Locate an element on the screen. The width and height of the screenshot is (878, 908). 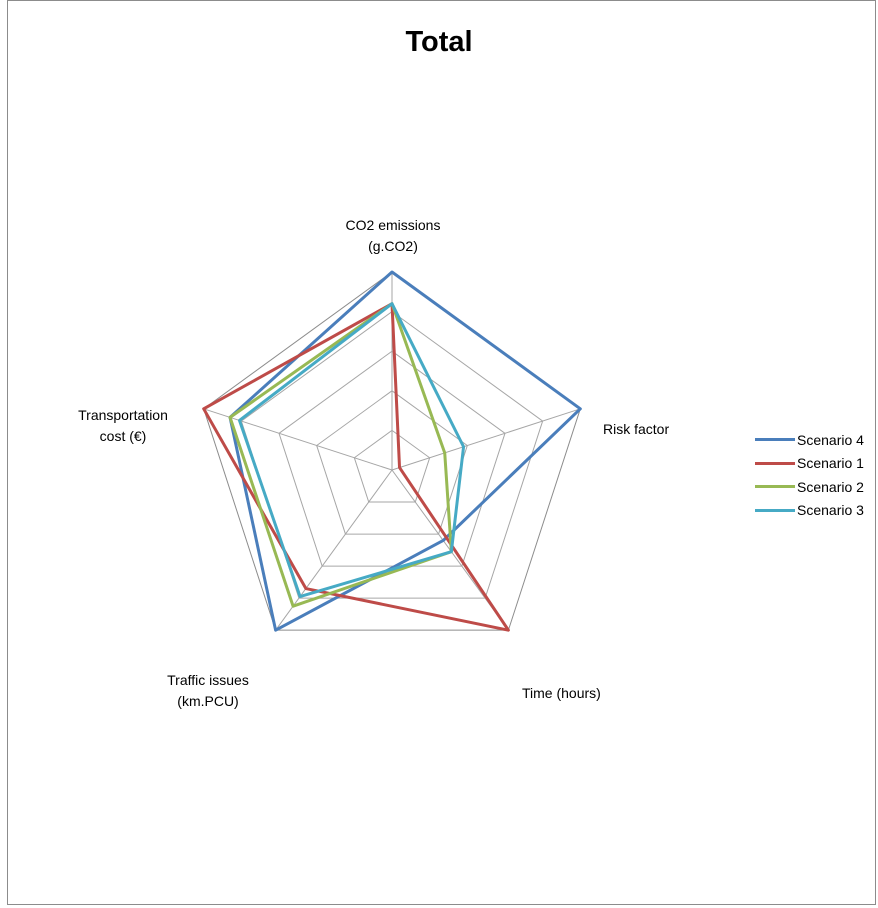
axis-label-traffic-line1: Traffic issues is located at coordinates (208, 680).